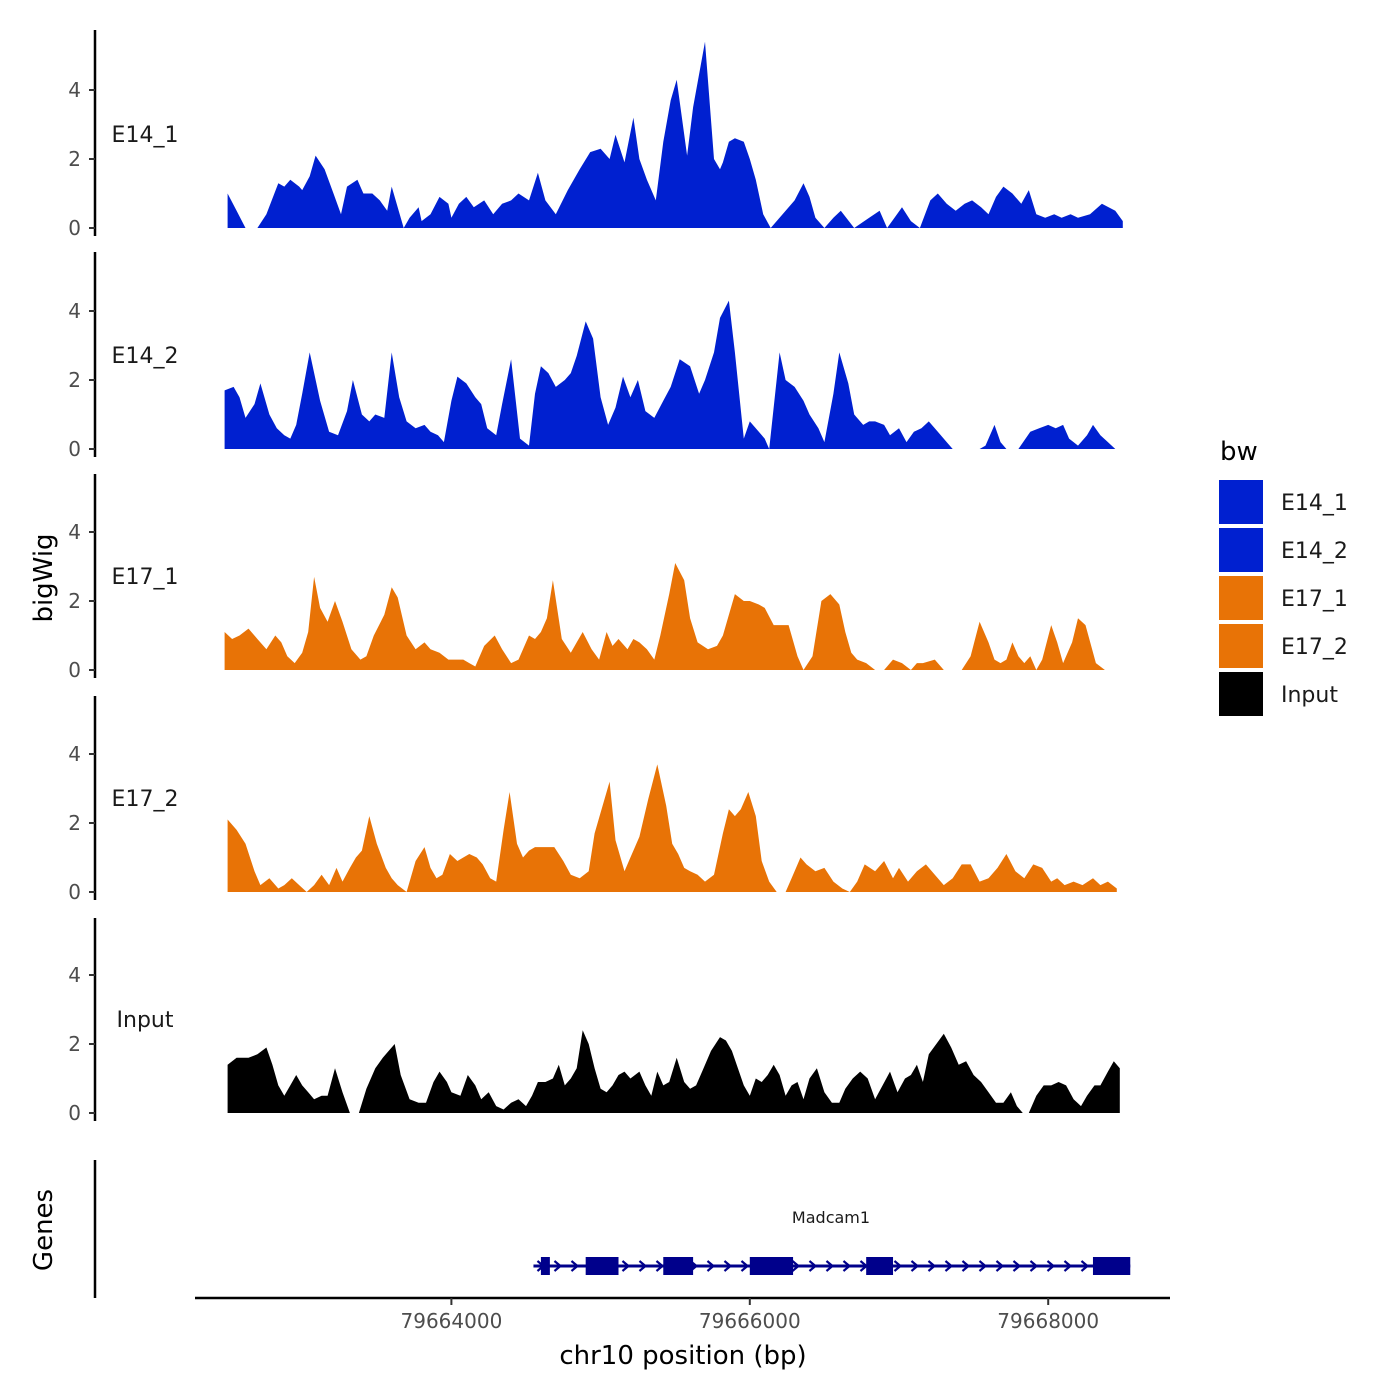 This screenshot has width=1400, height=1400. I want to click on x-tick-label: 79664000, so click(452, 1321).